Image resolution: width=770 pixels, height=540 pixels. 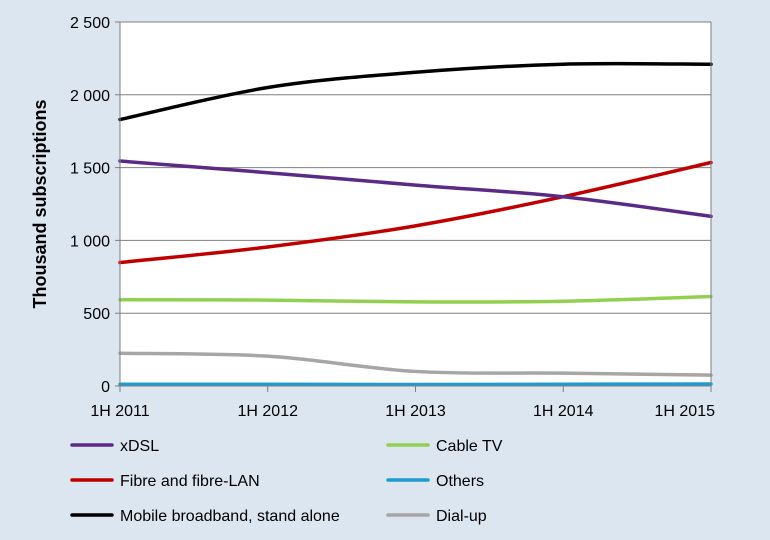 What do you see at coordinates (461, 516) in the screenshot?
I see `legend-label: Dial-up` at bounding box center [461, 516].